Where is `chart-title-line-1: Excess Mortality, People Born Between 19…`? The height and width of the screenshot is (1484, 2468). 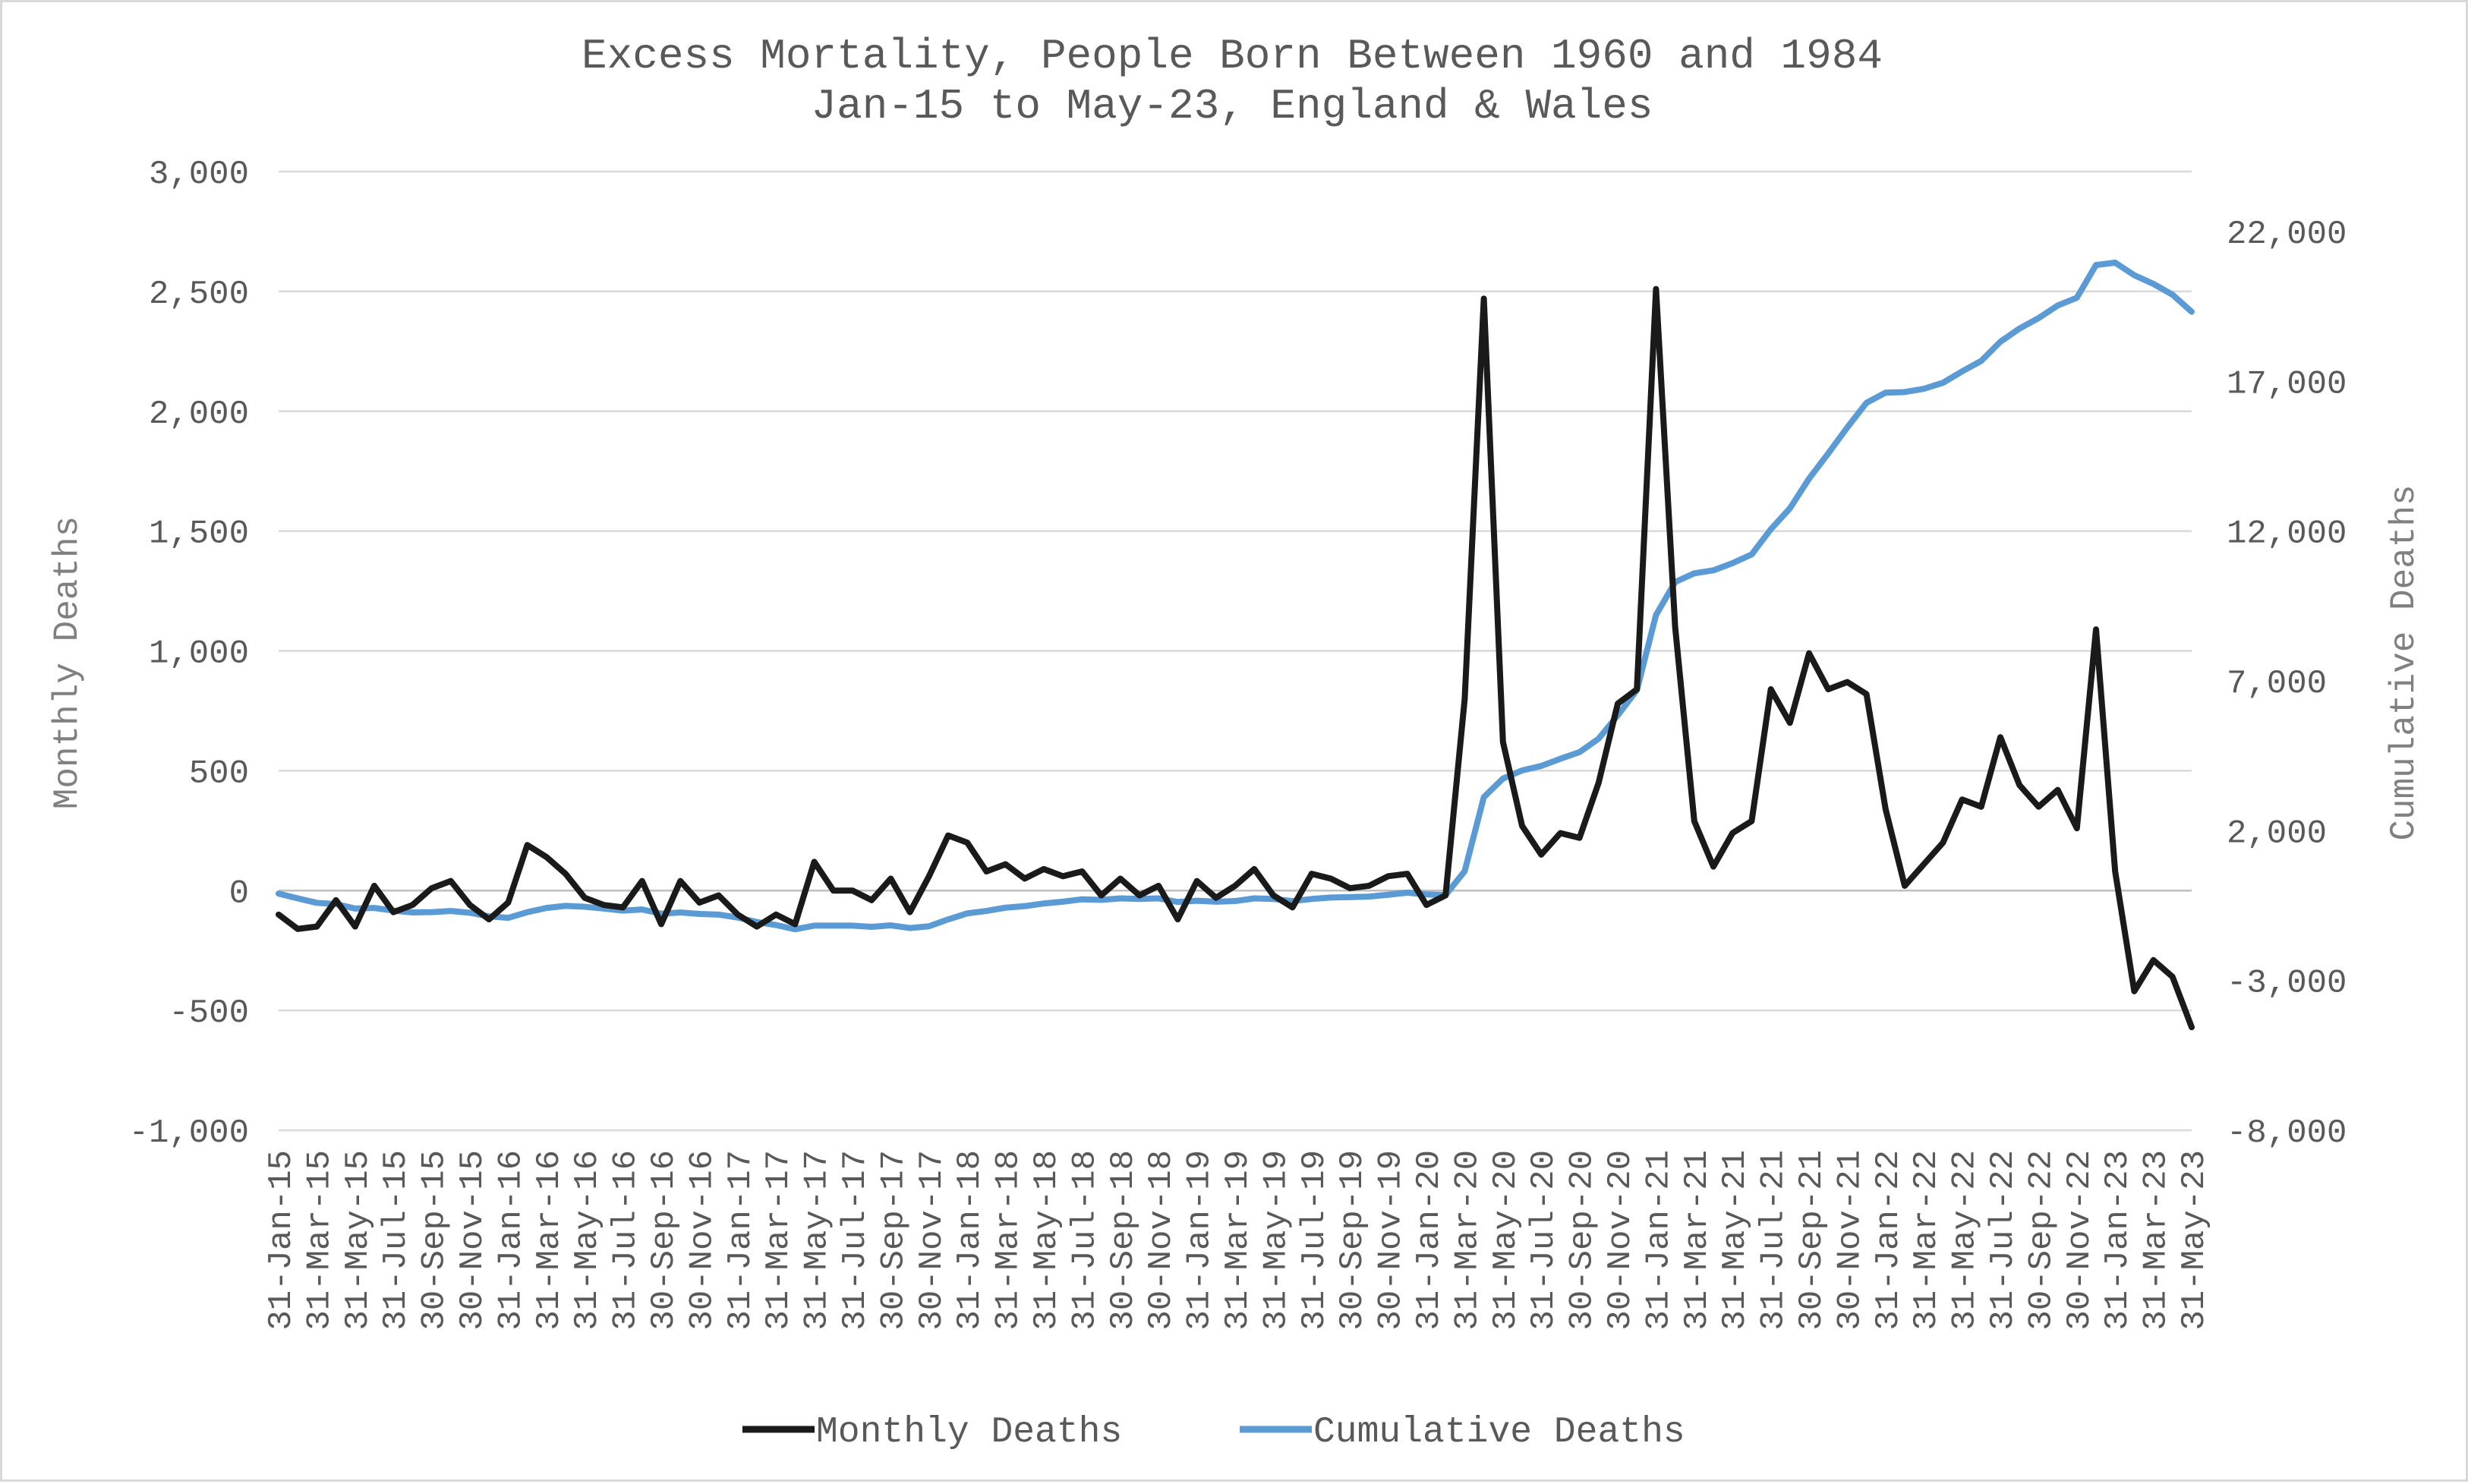 chart-title-line-1: Excess Mortality, People Born Between 19… is located at coordinates (1232, 56).